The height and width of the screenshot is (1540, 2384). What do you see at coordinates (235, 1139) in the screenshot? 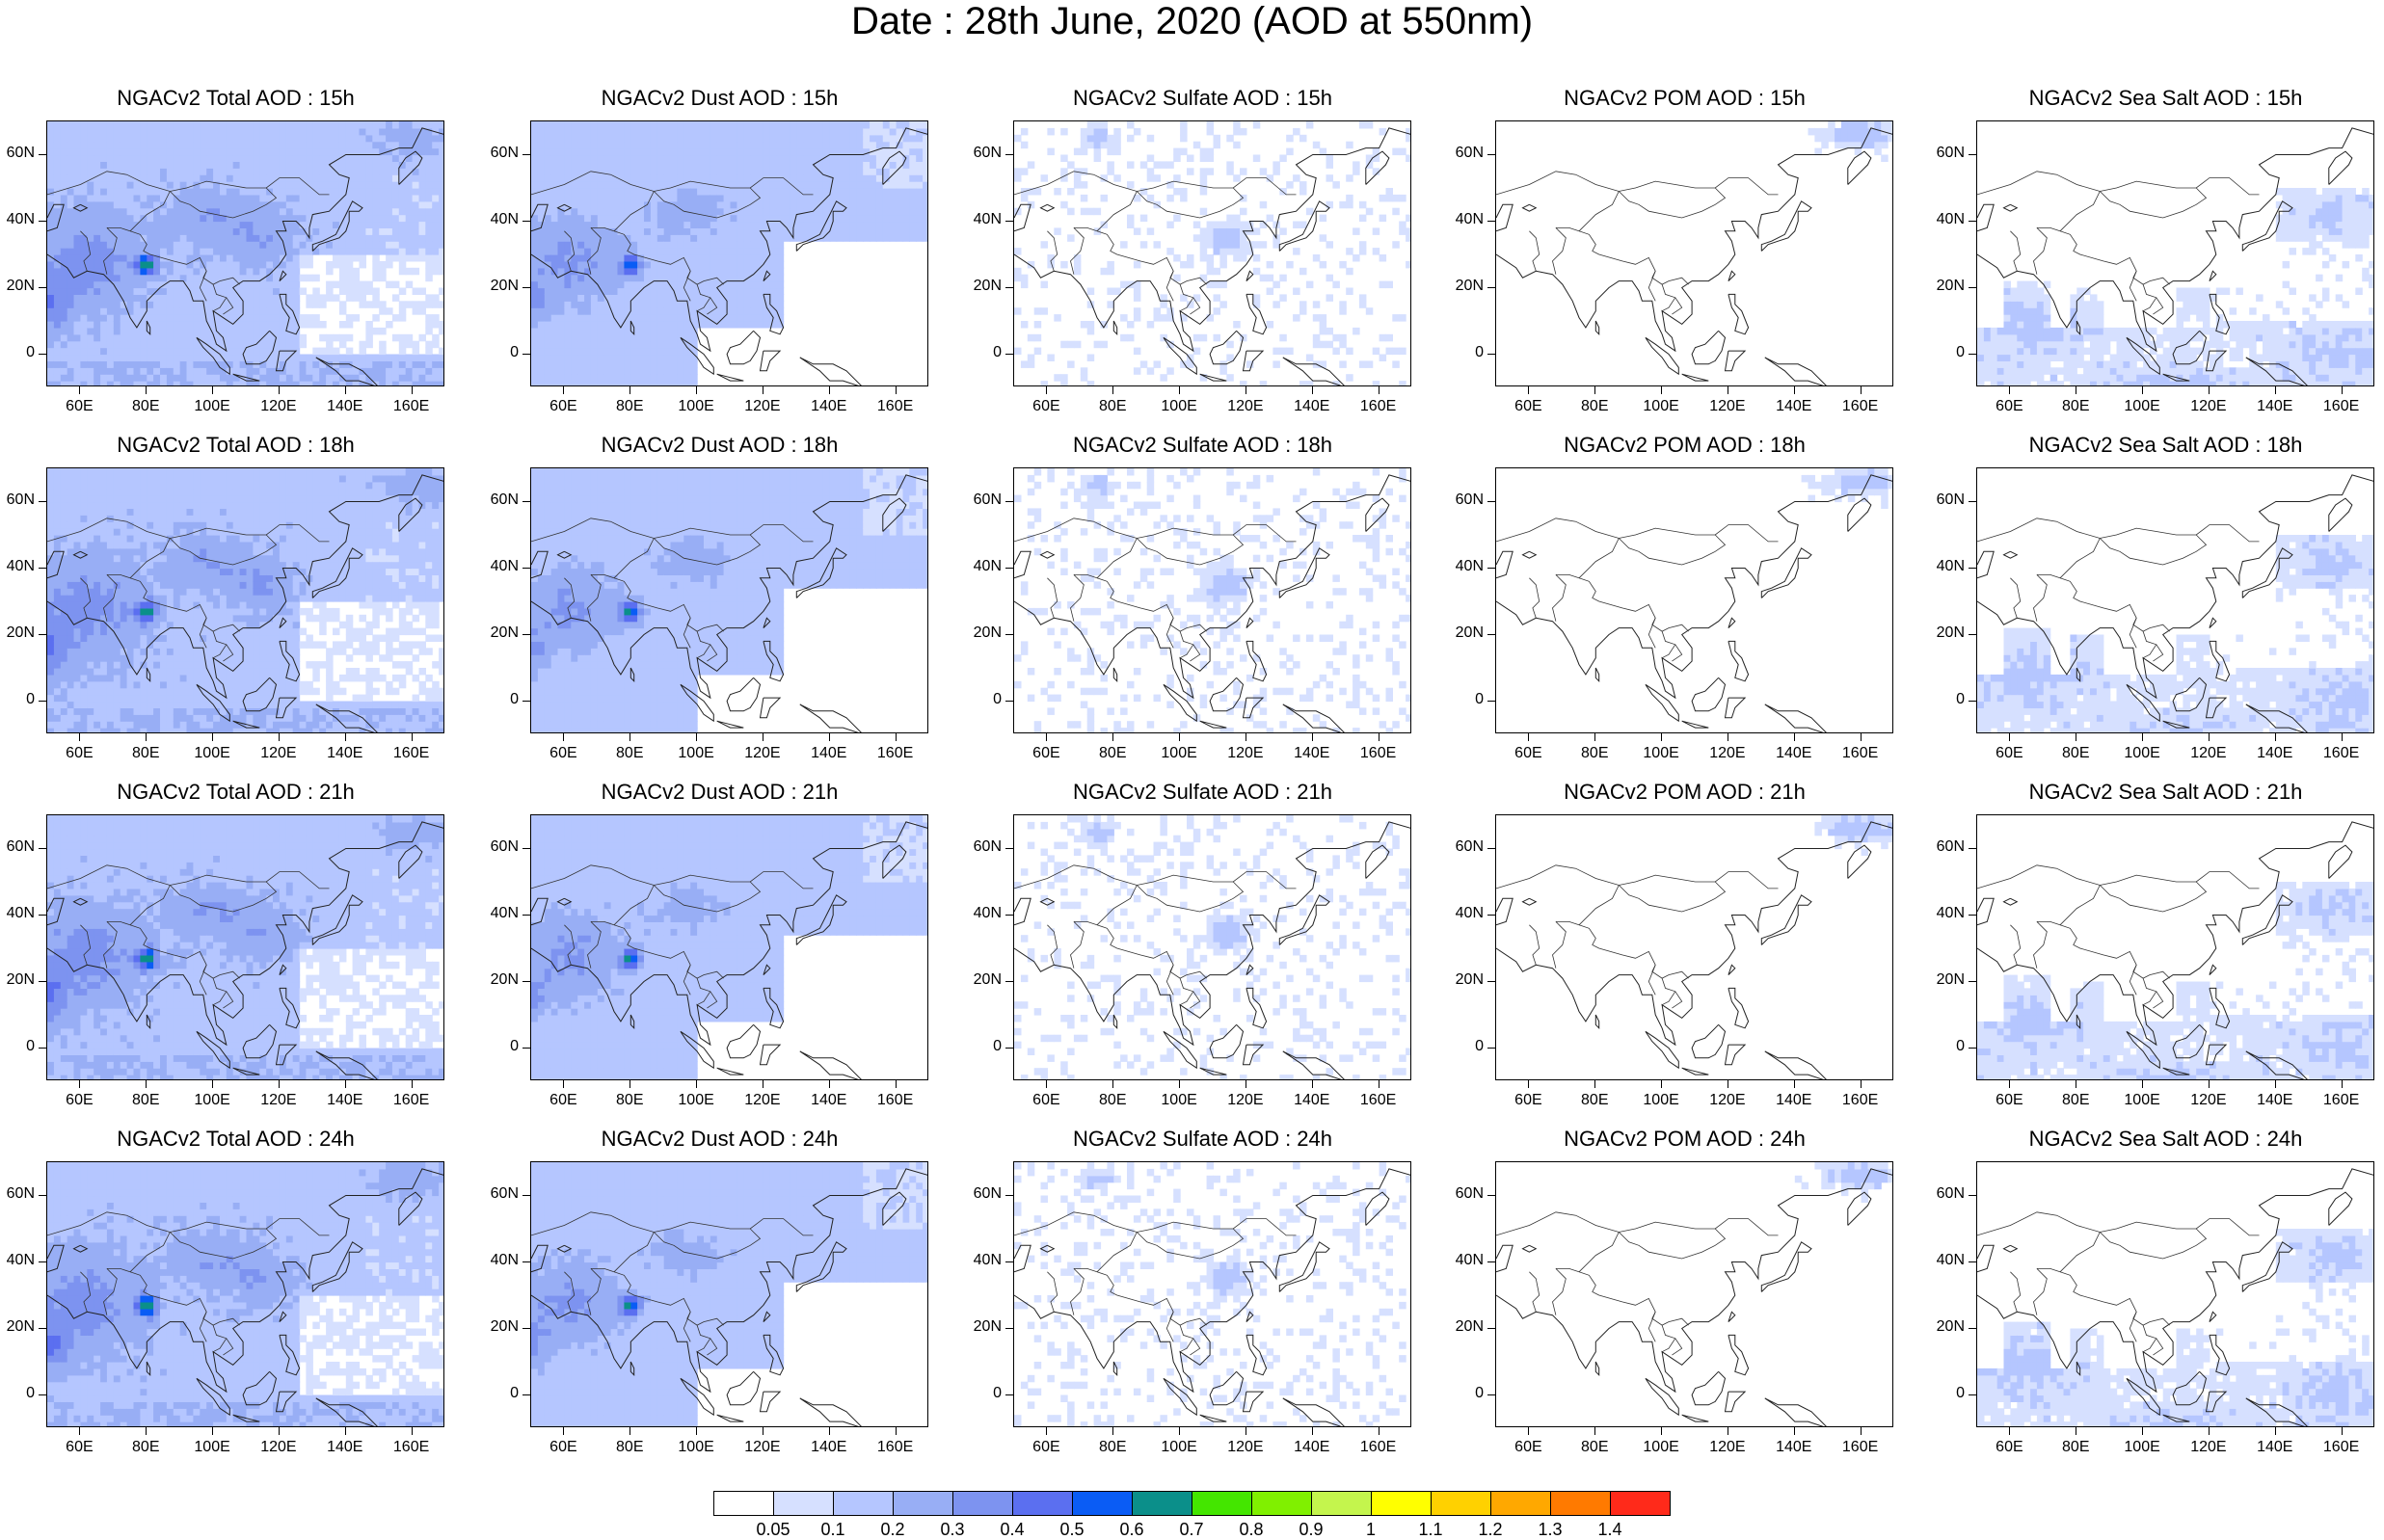
I see `panel-title: NGACv2 Total AOD : 24h` at bounding box center [235, 1139].